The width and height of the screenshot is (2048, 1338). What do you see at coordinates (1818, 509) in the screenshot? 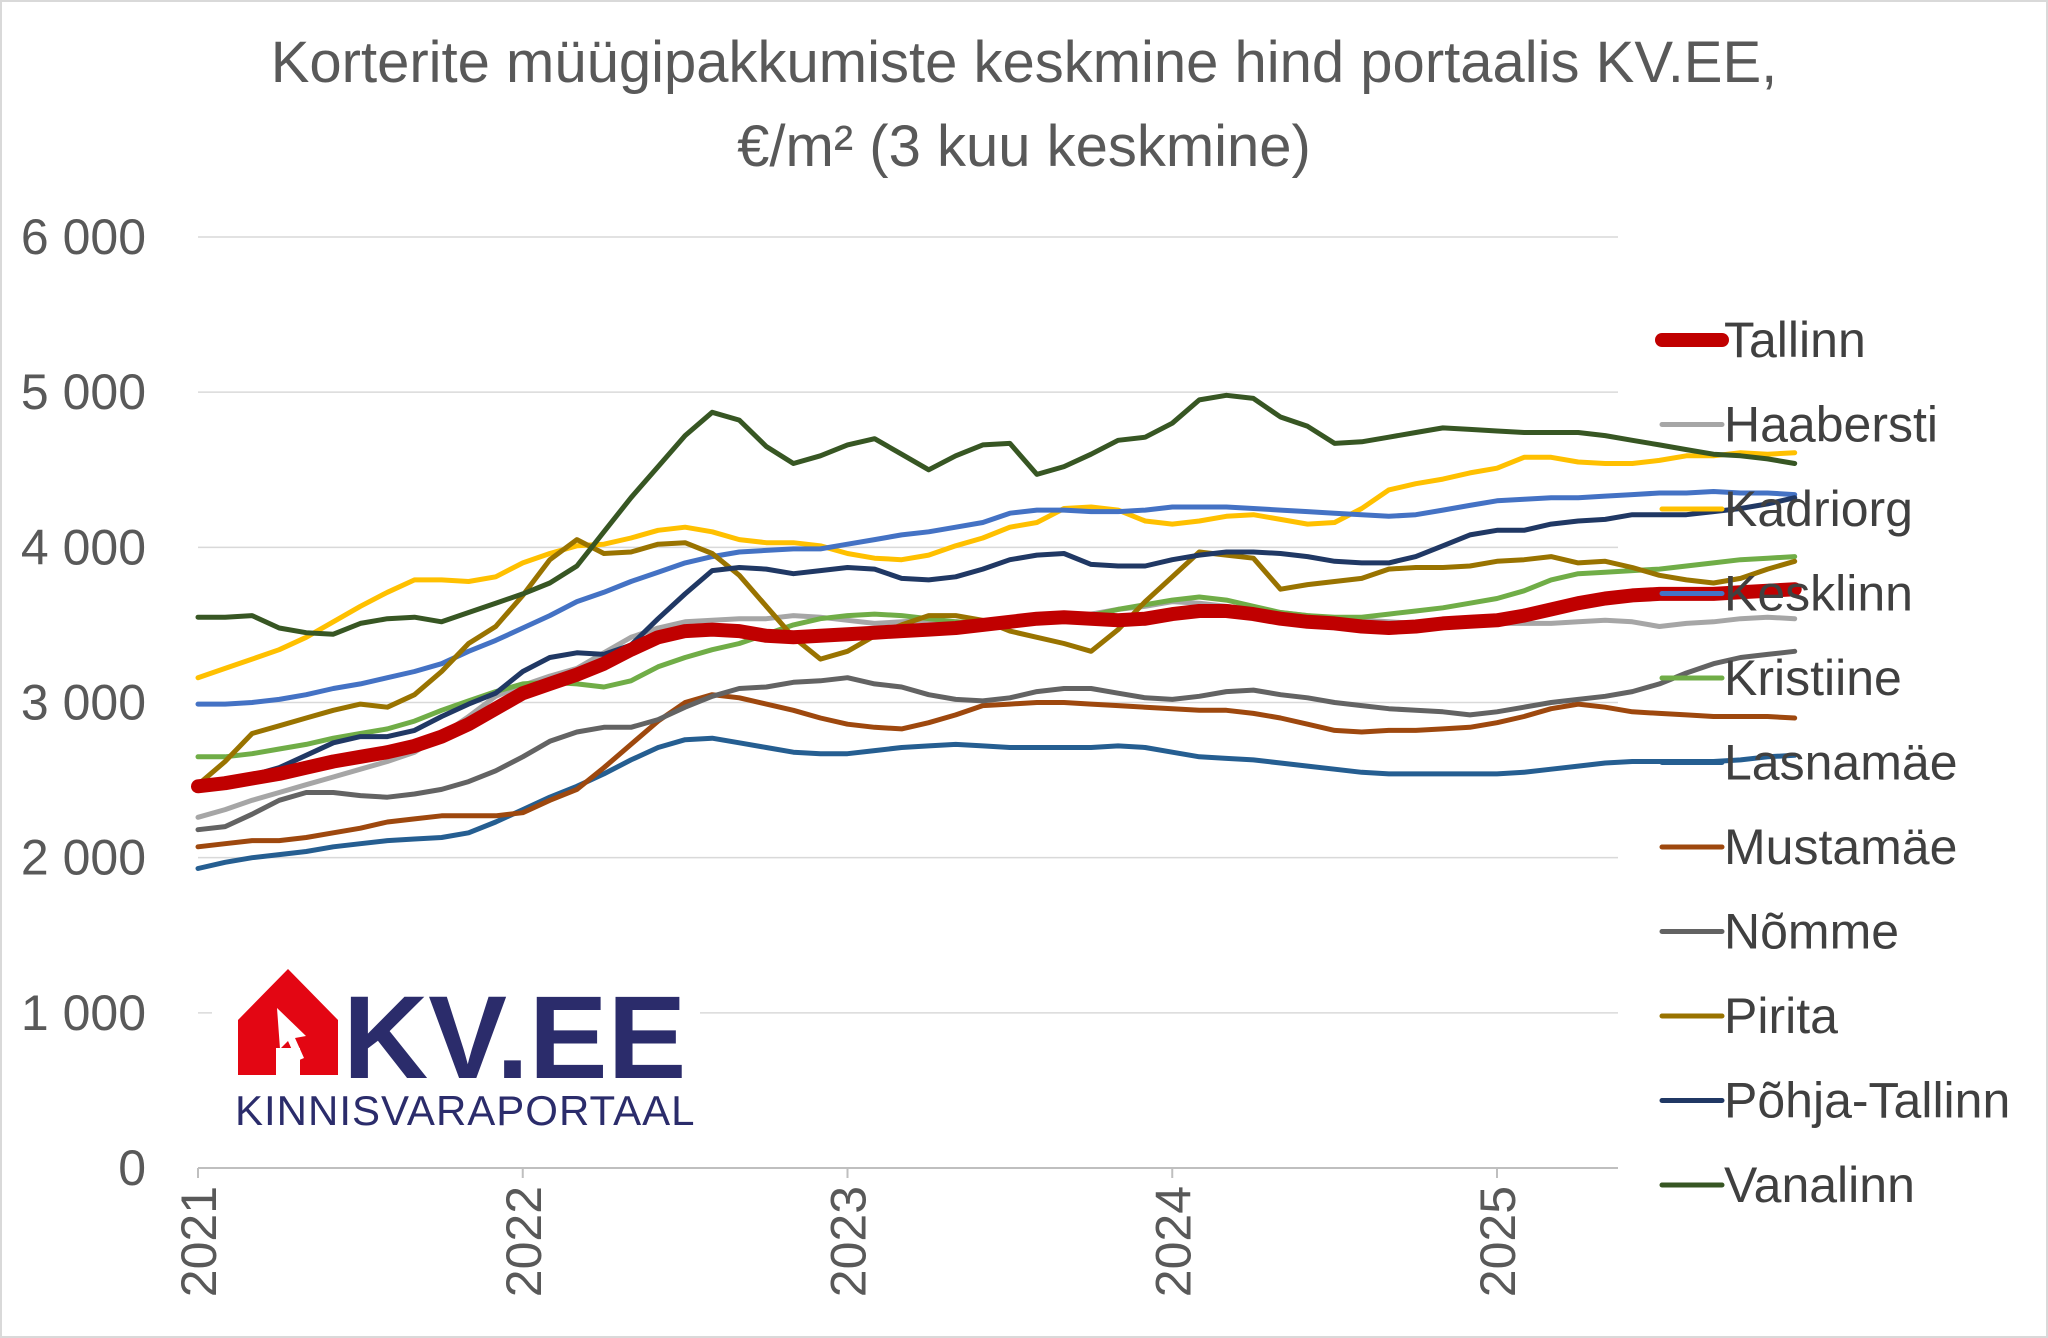
I see `legend-label: Kadriorg` at bounding box center [1818, 509].